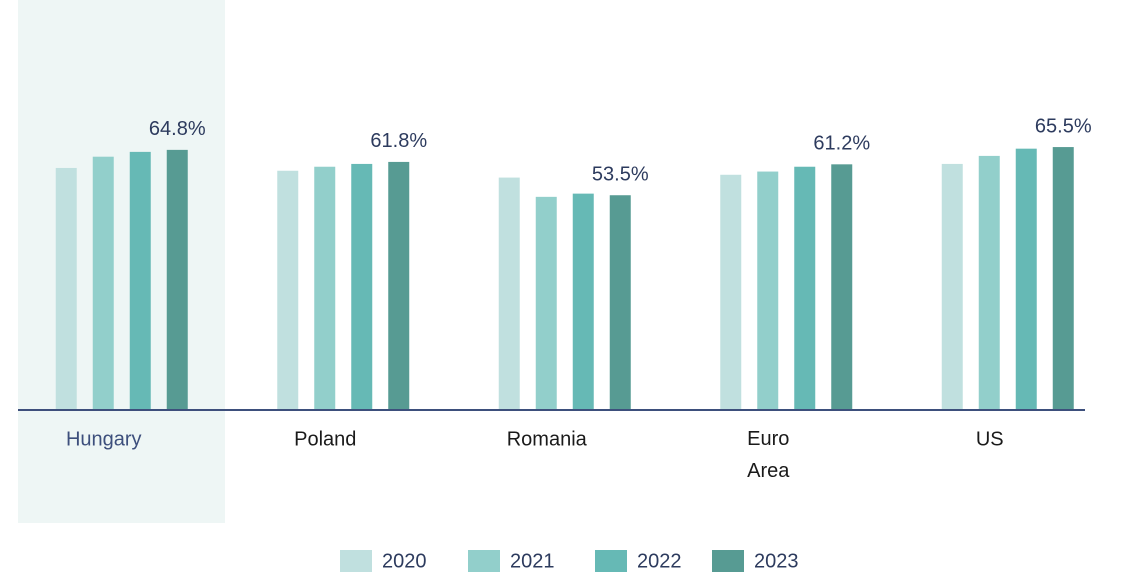 This screenshot has width=1125, height=578. Describe the element at coordinates (841, 144) in the screenshot. I see `value-label: 61.2%` at that location.